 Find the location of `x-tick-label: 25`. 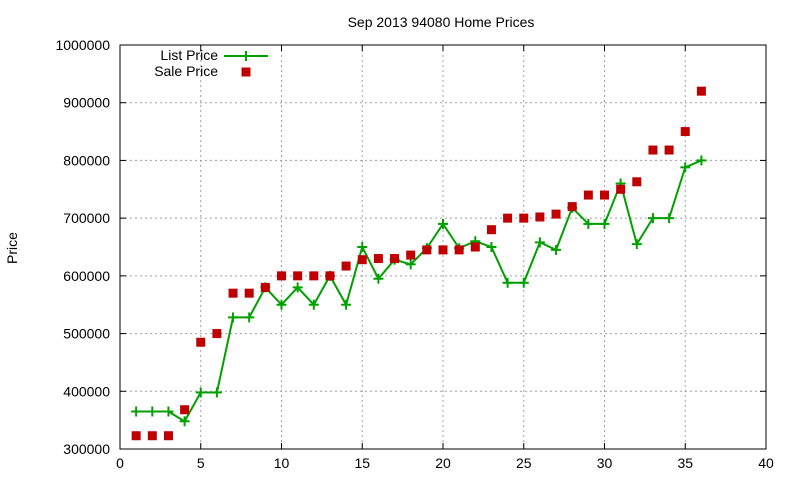

x-tick-label: 25 is located at coordinates (524, 463).